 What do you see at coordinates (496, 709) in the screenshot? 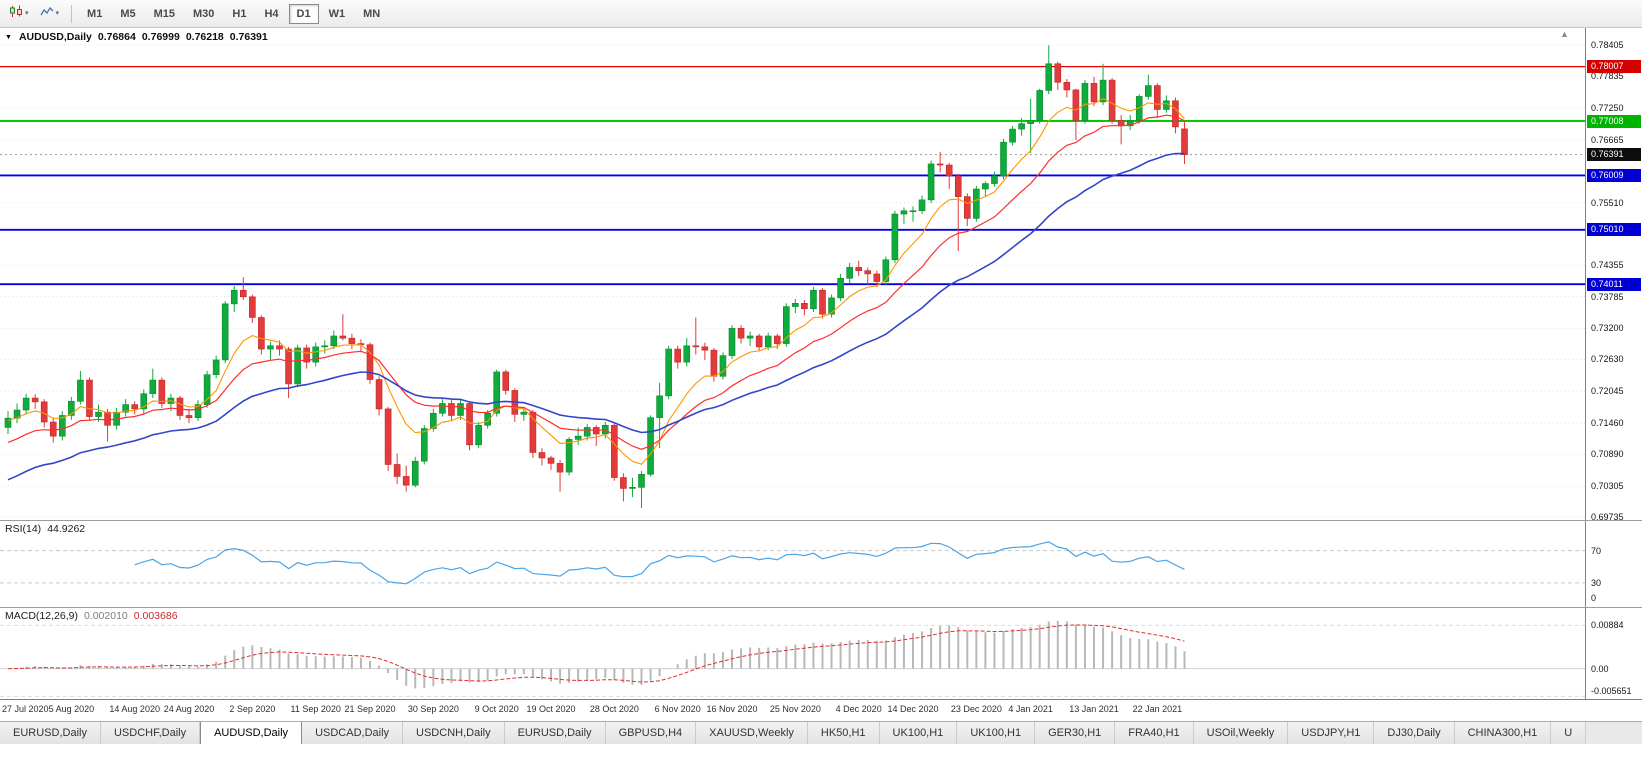
I see `time-axis-label: 9 Oct 2020` at bounding box center [496, 709].